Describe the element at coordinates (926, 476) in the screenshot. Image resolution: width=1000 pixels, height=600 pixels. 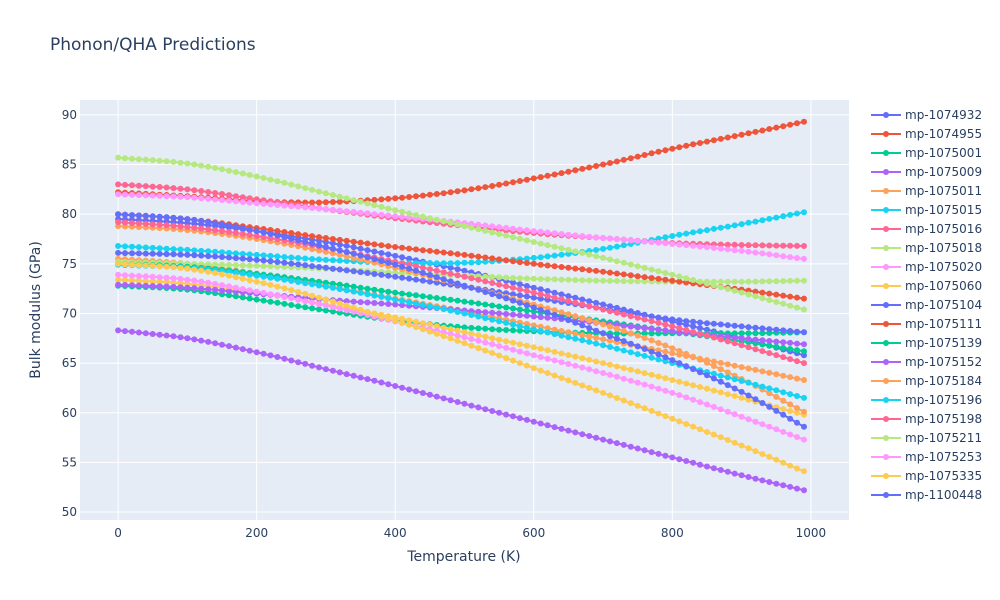
I see `legend-item: mp-1075335` at that location.